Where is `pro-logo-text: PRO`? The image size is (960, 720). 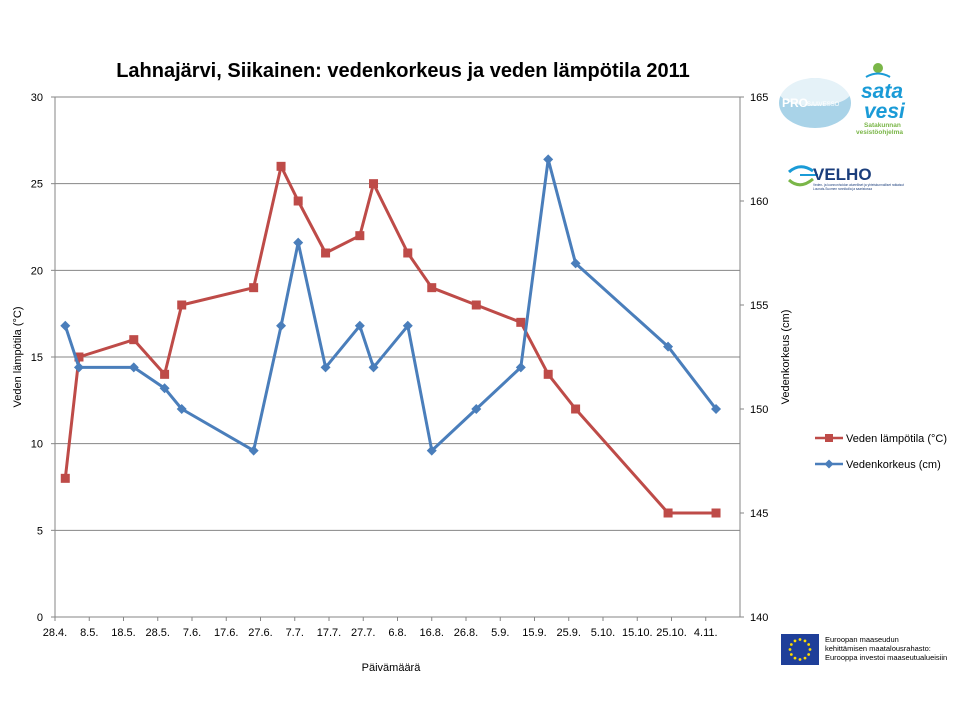
pro-logo-text: PRO is located at coordinates (795, 103).